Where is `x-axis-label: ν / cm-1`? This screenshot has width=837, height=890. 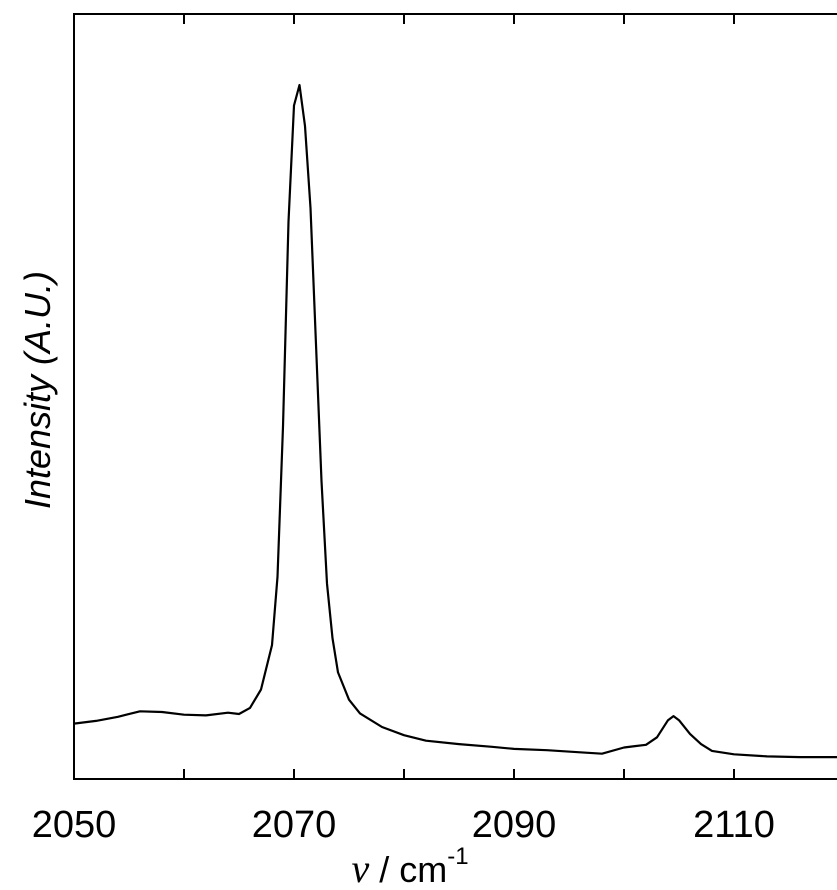
x-axis-label: ν / cm-1 is located at coordinates (409, 866).